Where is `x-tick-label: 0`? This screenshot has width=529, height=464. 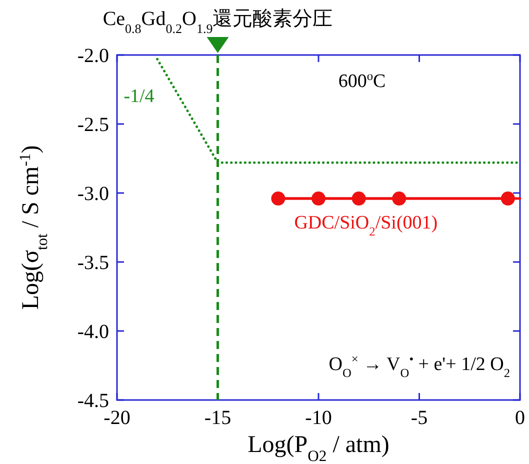
x-tick-label: 0 is located at coordinates (520, 418).